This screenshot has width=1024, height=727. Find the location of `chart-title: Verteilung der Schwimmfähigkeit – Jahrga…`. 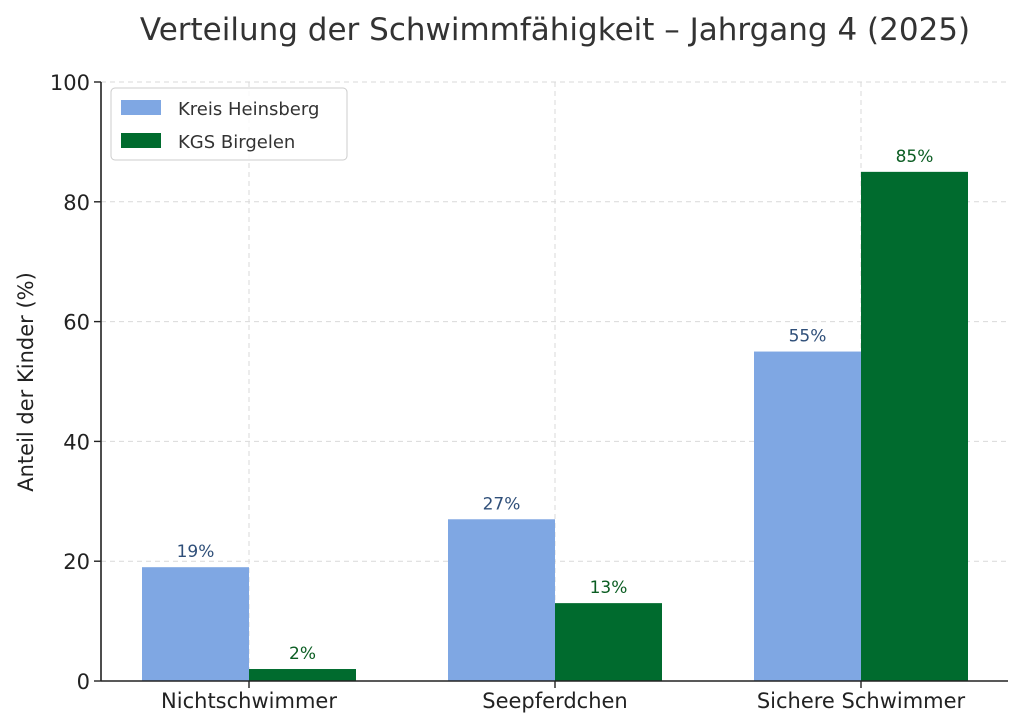

chart-title: Verteilung der Schwimmfähigkeit – Jahrga… is located at coordinates (555, 30).